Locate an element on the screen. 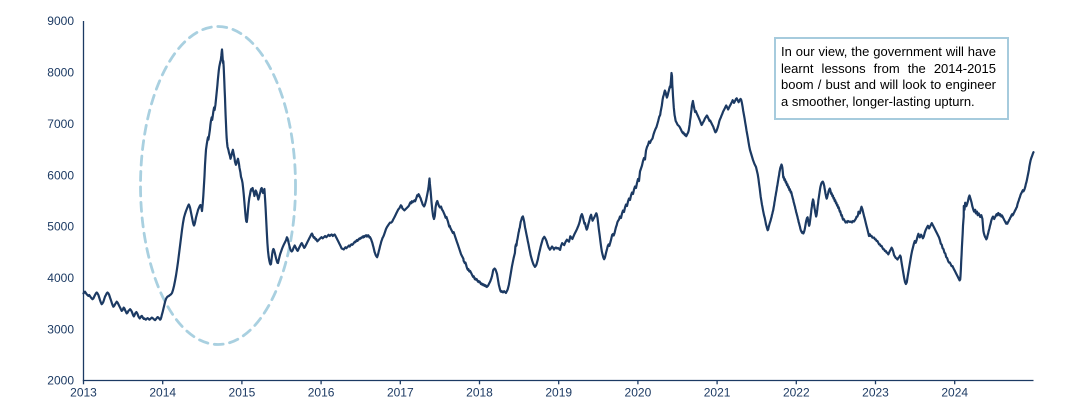 The image size is (1084, 419). svg-text: 2016 is located at coordinates (321, 393).